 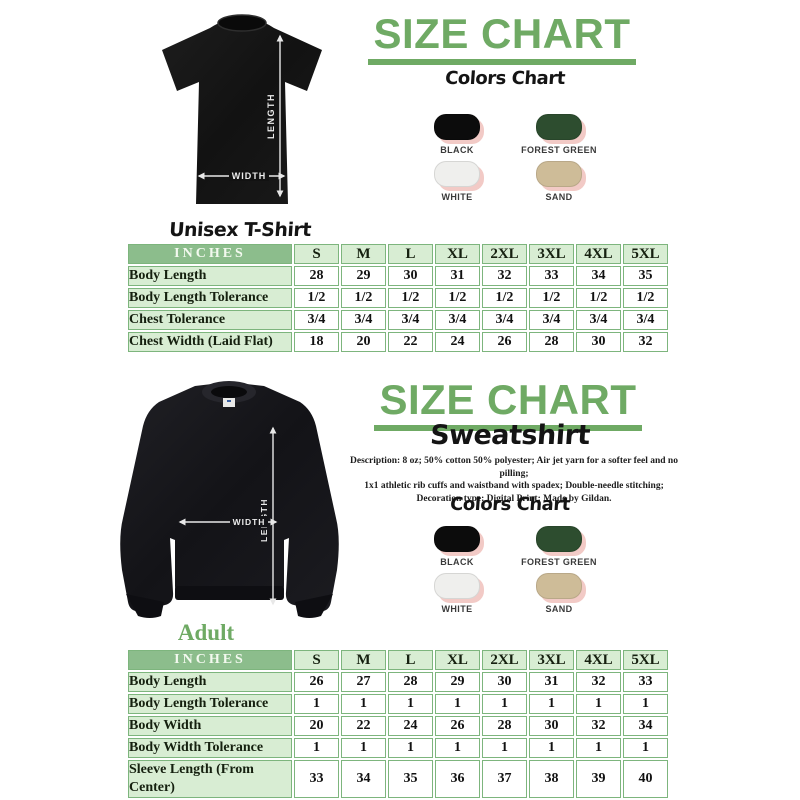 I want to click on width-measure-label: WIDTH, so click(x=249, y=522).